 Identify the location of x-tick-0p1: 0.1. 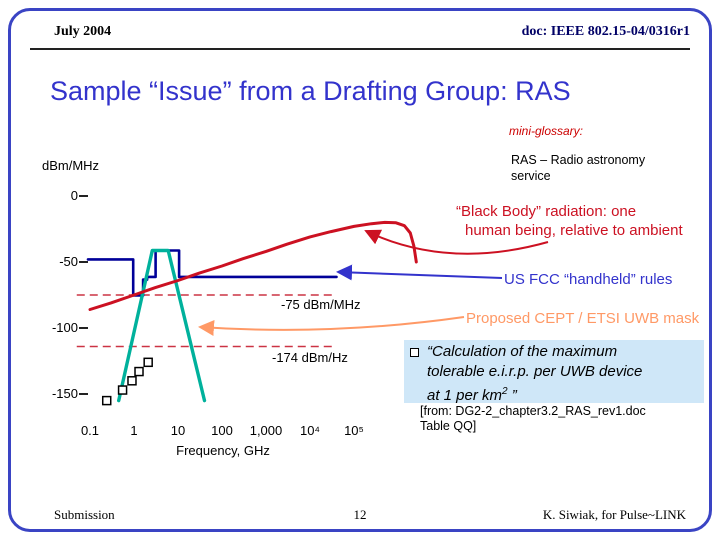
(90, 430).